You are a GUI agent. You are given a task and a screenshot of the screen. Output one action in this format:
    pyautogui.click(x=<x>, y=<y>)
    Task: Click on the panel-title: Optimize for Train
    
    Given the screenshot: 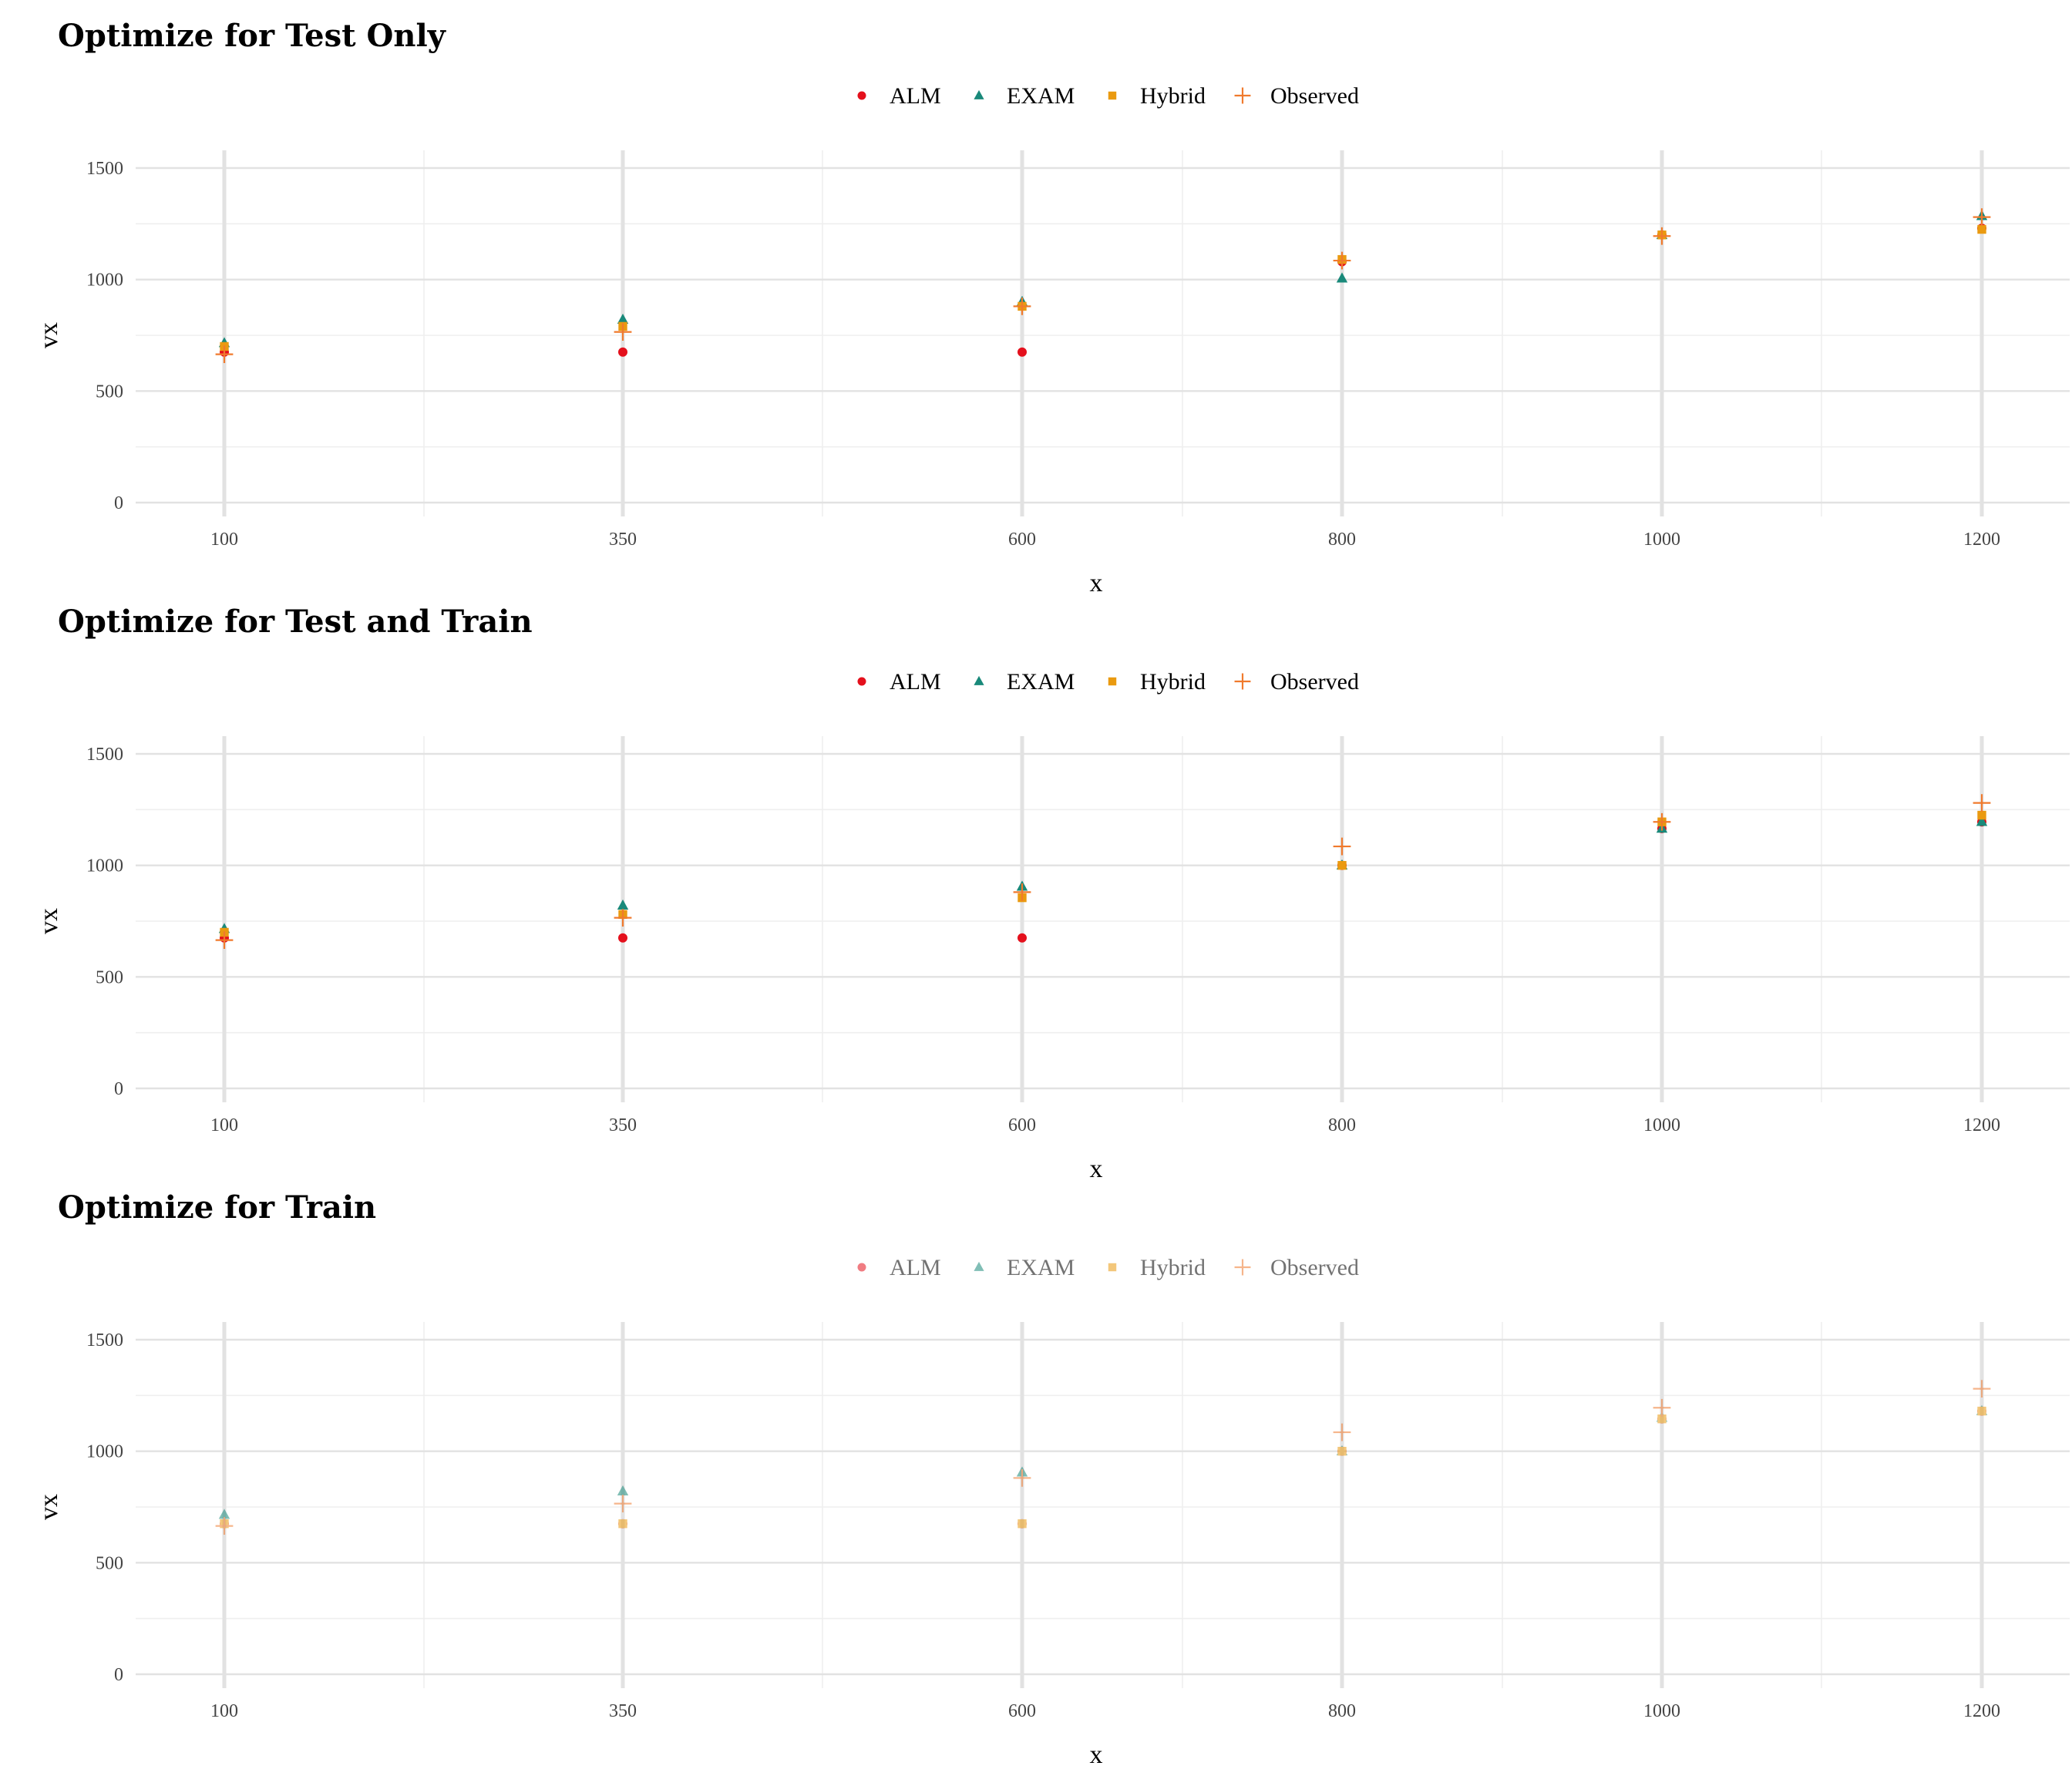 What is the action you would take?
    pyautogui.click(x=217, y=1208)
    